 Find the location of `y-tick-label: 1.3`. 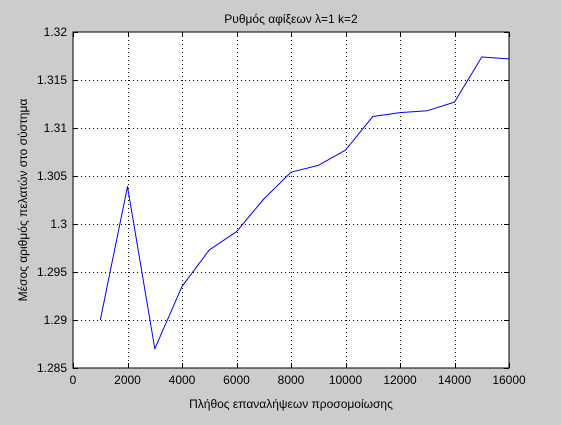

y-tick-label: 1.3 is located at coordinates (58, 224).